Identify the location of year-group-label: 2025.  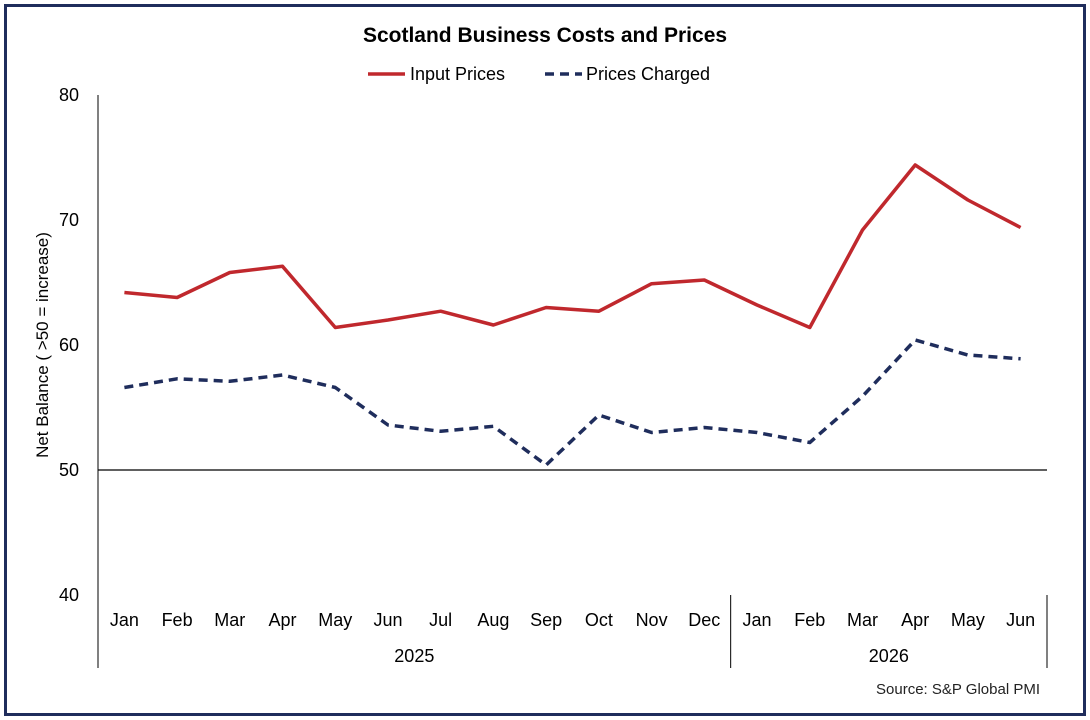
(414, 656).